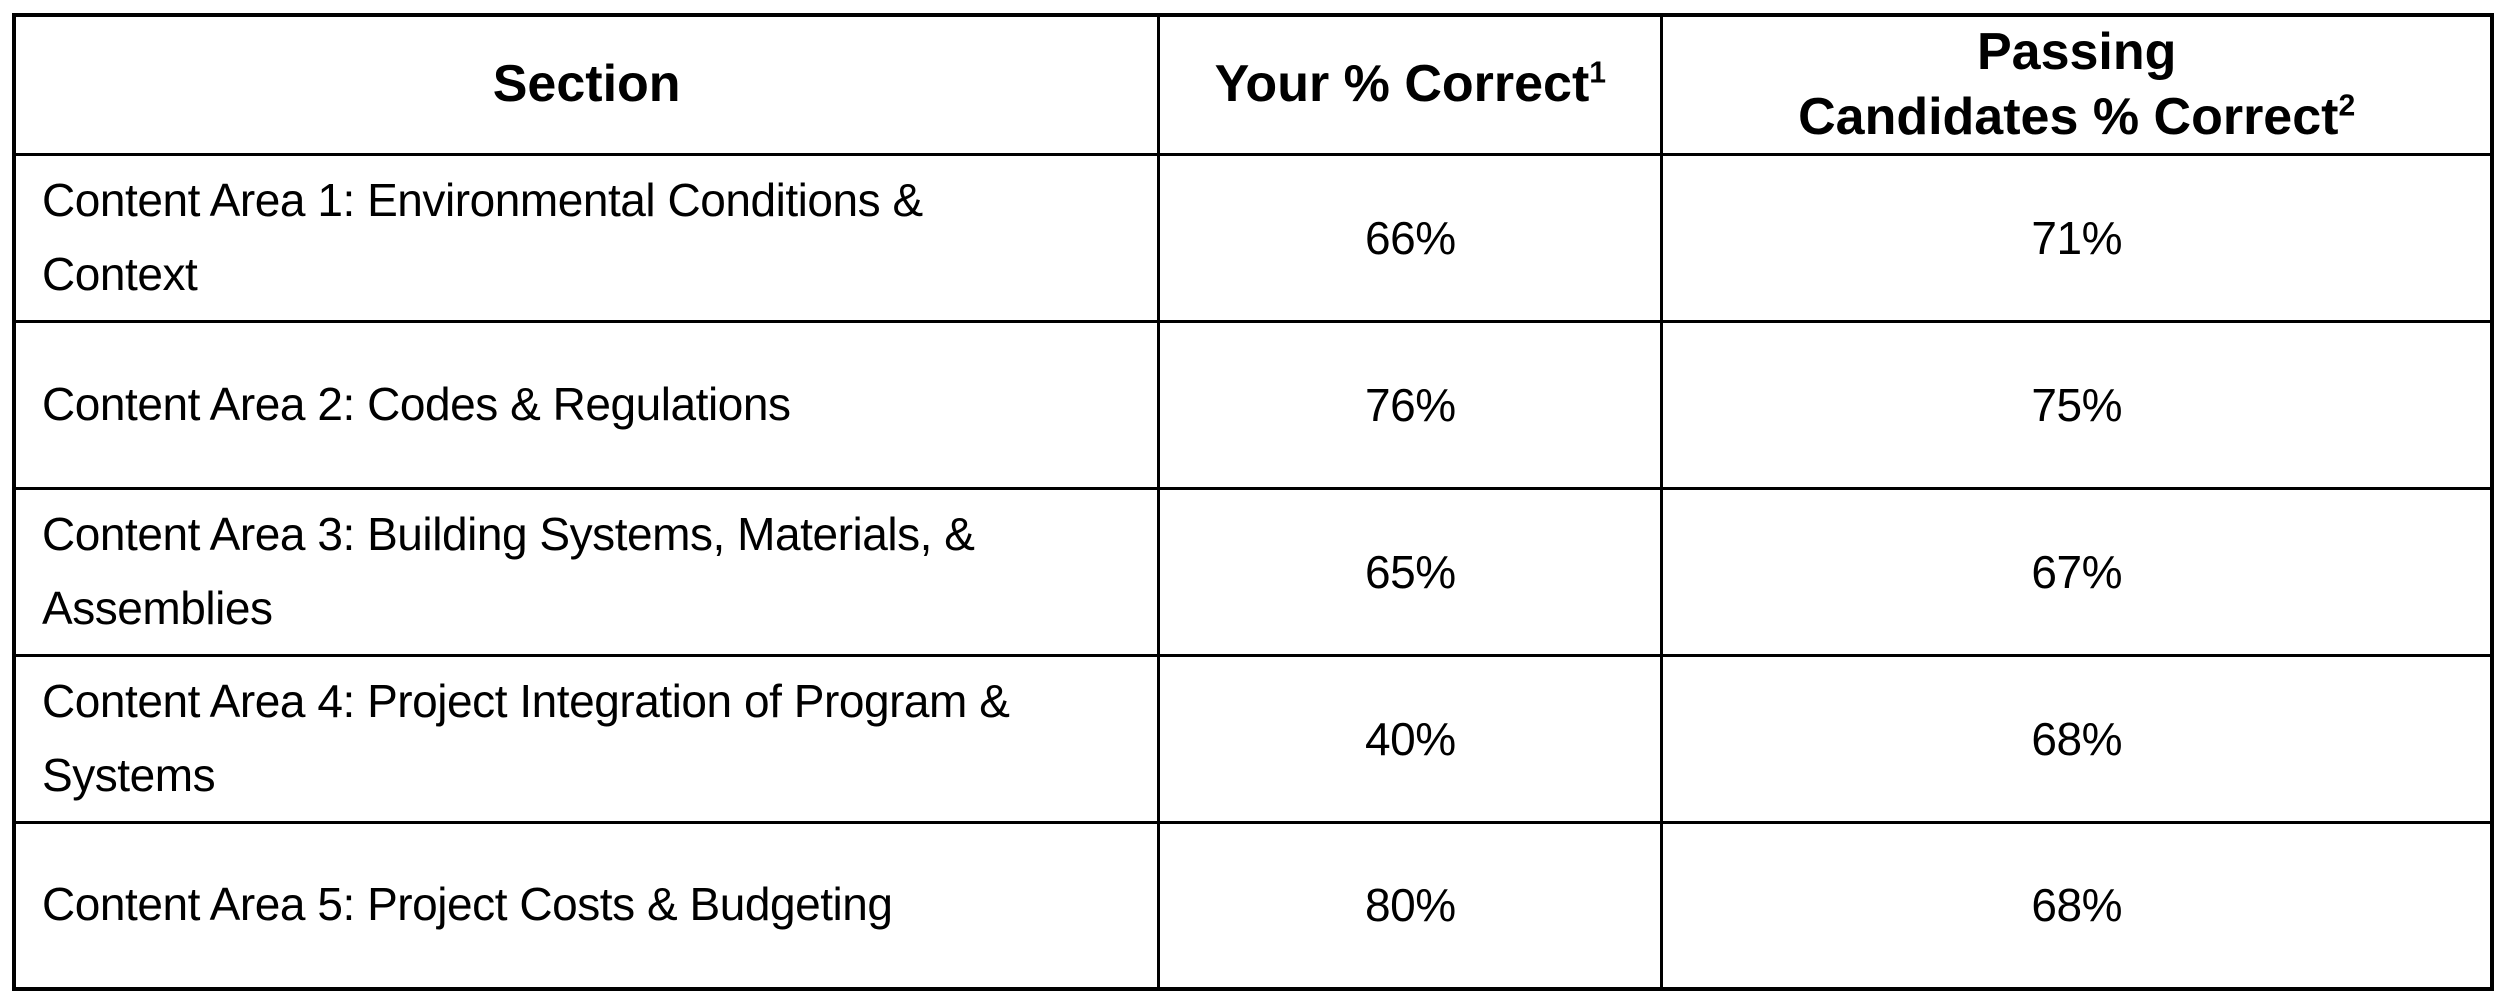  What do you see at coordinates (1410, 738) in the screenshot?
I see `your-percent-cell: 40%` at bounding box center [1410, 738].